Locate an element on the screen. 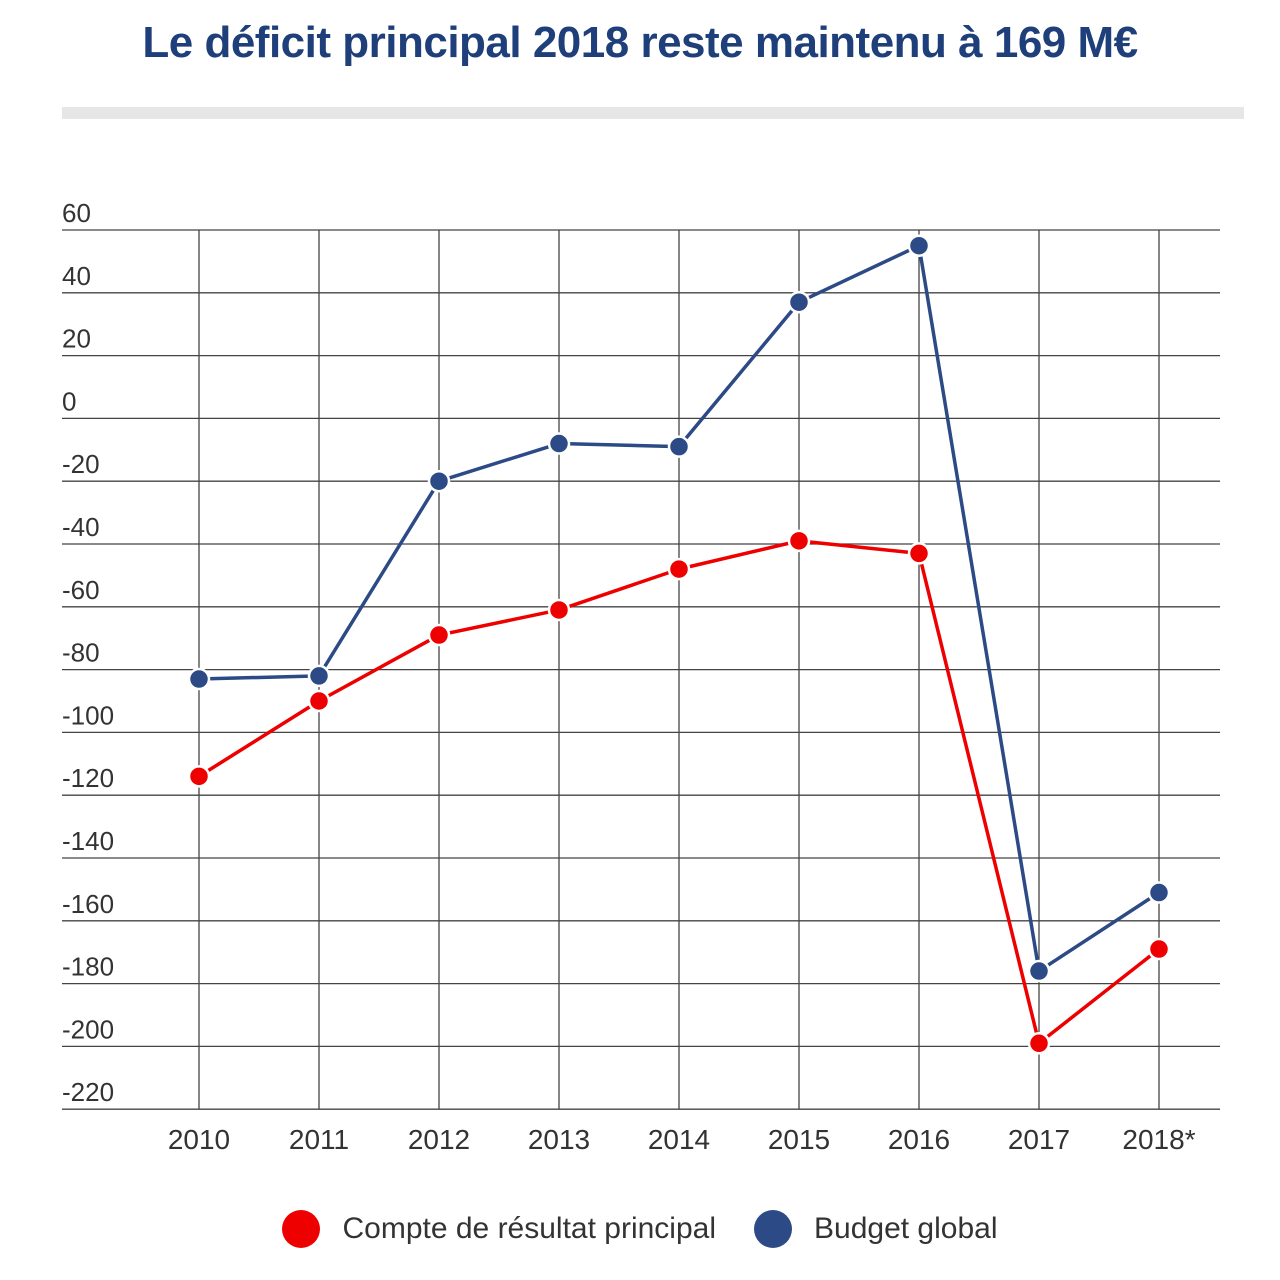 This screenshot has height=1280, width=1280. y-tick-label: -80 is located at coordinates (81, 653).